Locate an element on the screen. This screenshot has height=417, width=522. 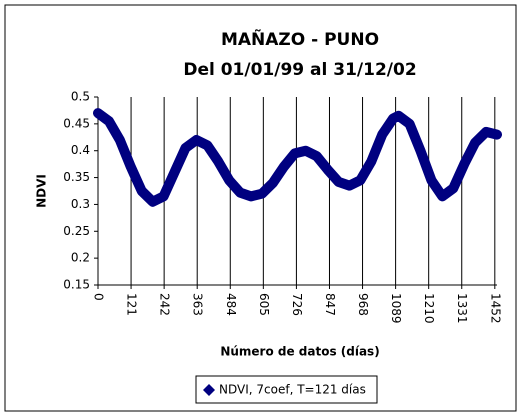
y-tick-label: 0.4 is located at coordinates (80, 150).